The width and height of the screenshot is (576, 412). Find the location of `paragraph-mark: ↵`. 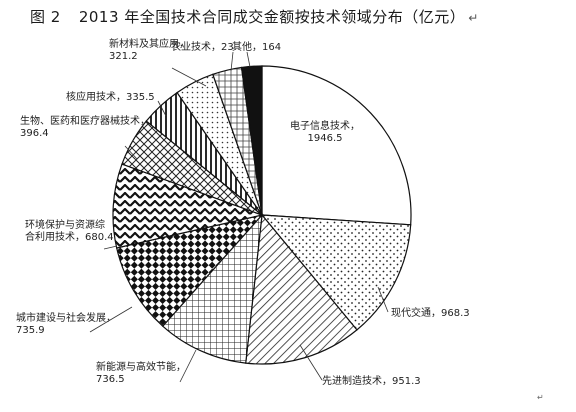

paragraph-mark: ↵ is located at coordinates (473, 18).